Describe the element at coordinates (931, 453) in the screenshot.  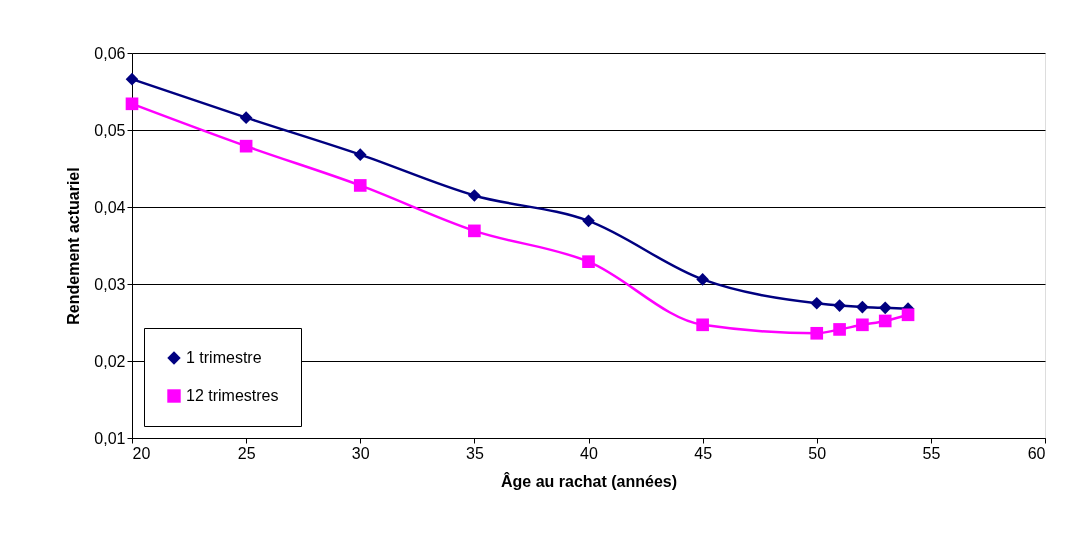
I see `x-tick-label: 55` at that location.